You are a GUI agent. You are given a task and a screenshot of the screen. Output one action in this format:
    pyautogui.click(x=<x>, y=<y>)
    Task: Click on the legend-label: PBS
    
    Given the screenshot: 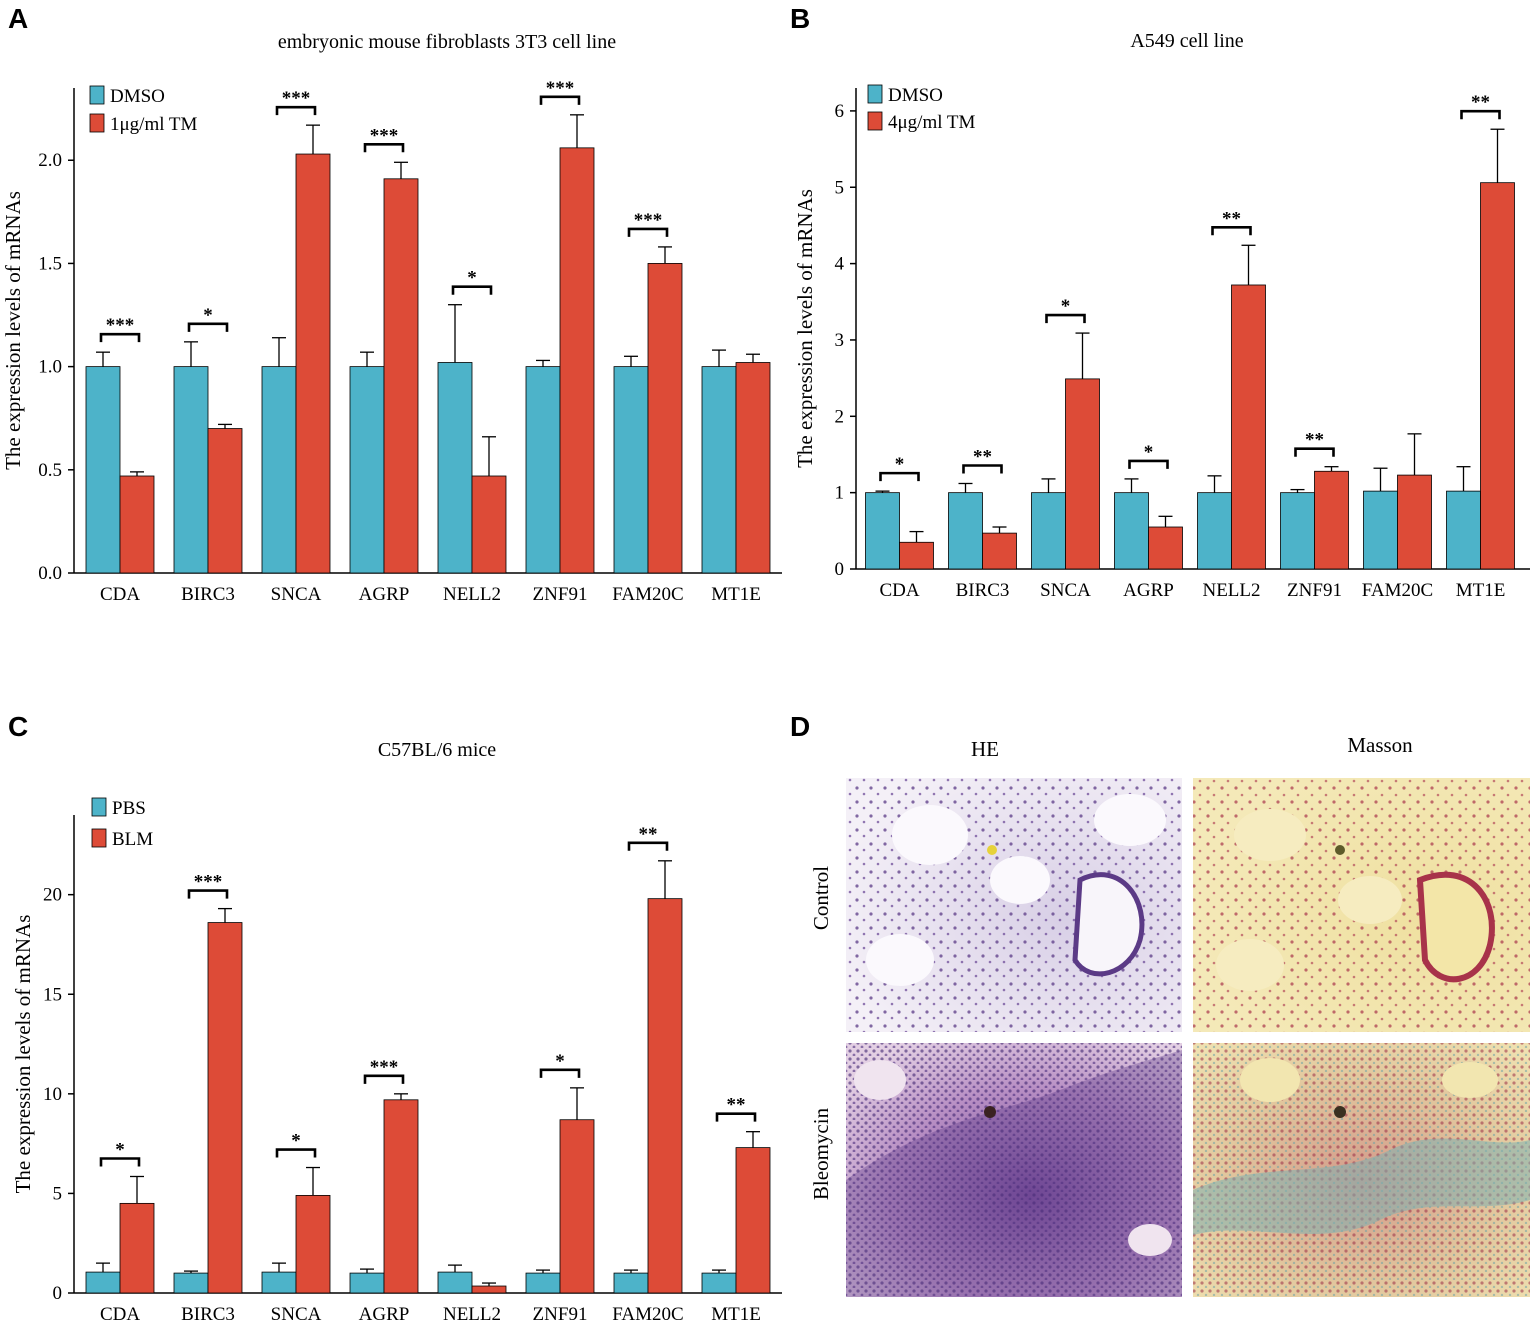 What is the action you would take?
    pyautogui.click(x=129, y=808)
    